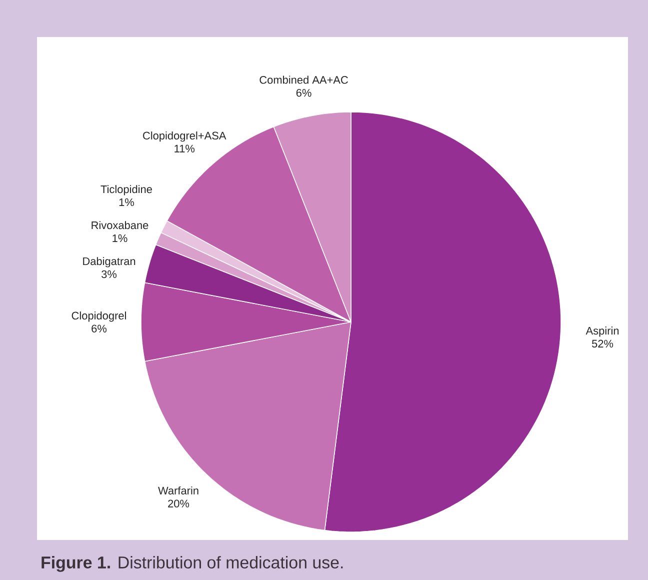  I want to click on data-label: 3%, so click(109, 274).